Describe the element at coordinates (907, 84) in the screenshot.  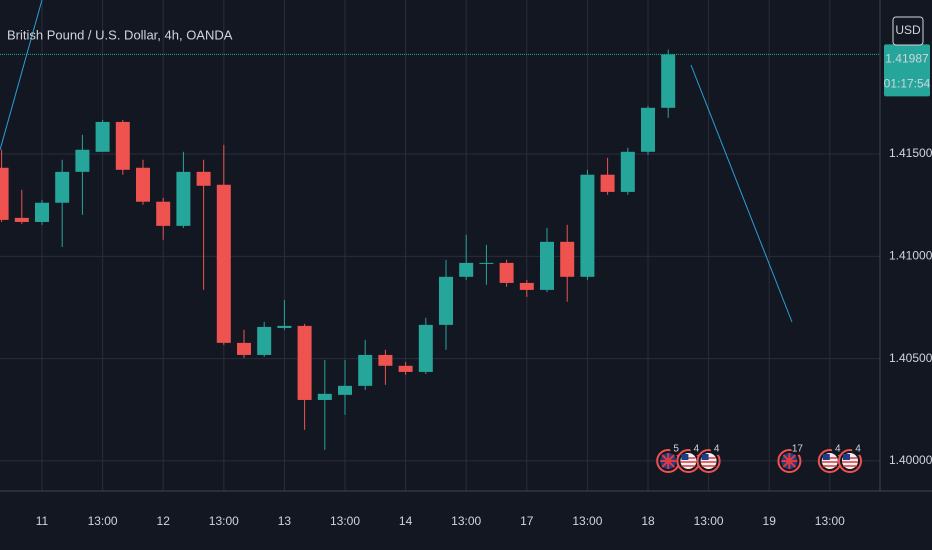
I see `price-tag-countdown: 01:17:54` at that location.